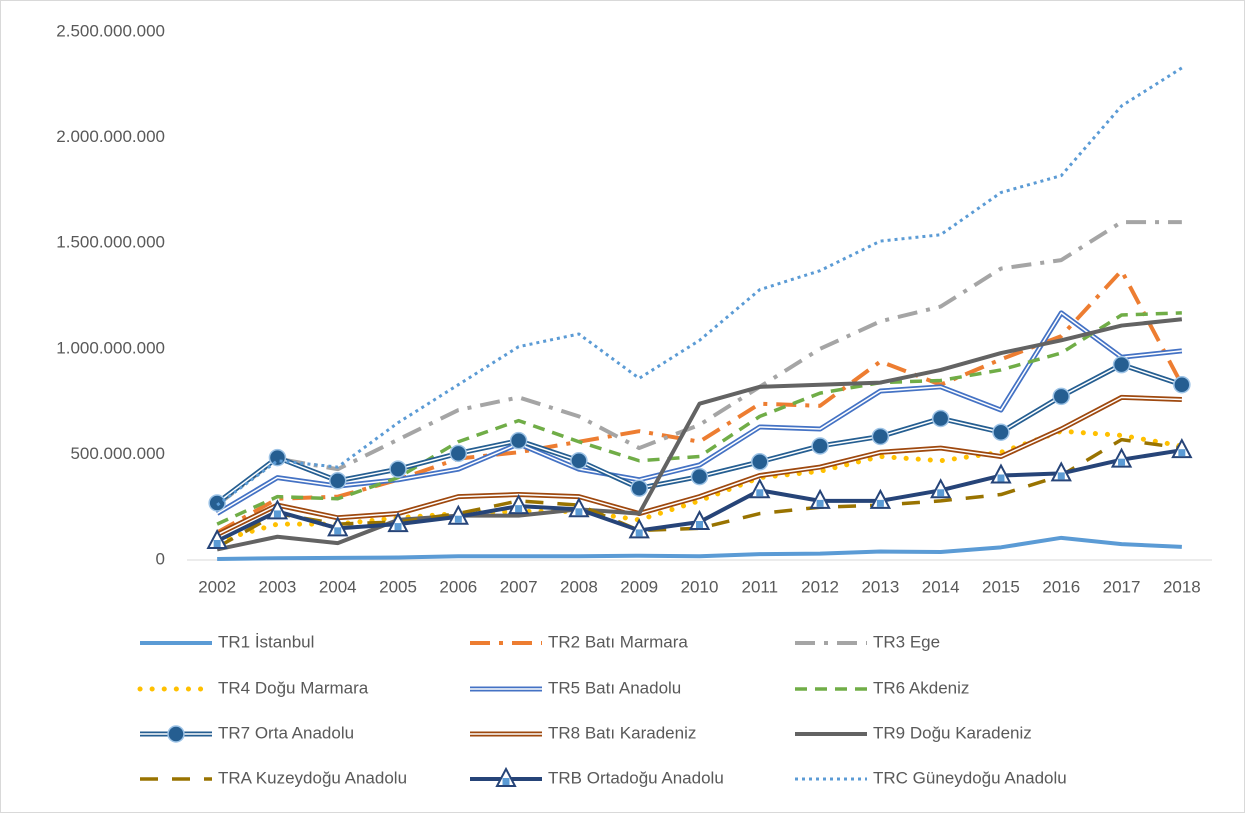 The width and height of the screenshot is (1245, 813). I want to click on y-tick-label: 1.500.000.000, so click(110, 242).